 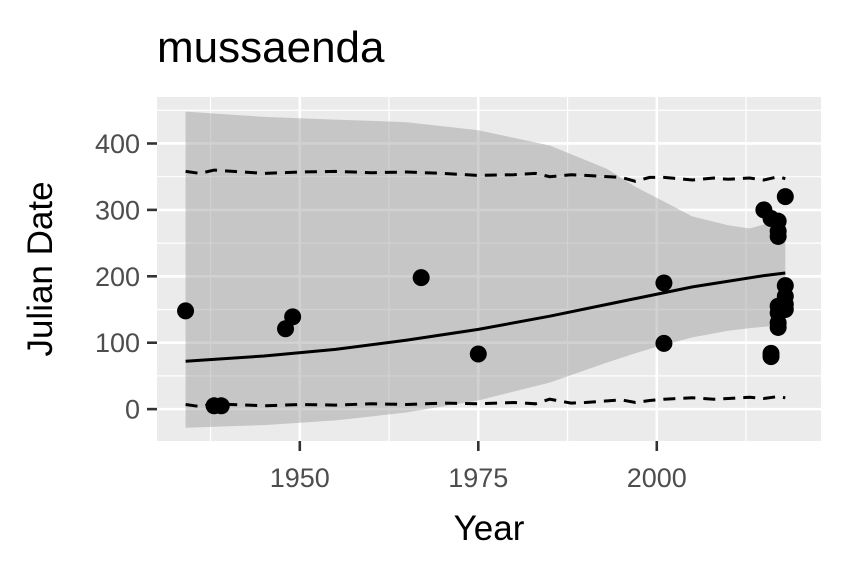 What do you see at coordinates (657, 478) in the screenshot?
I see `x-tick-label: 2000` at bounding box center [657, 478].